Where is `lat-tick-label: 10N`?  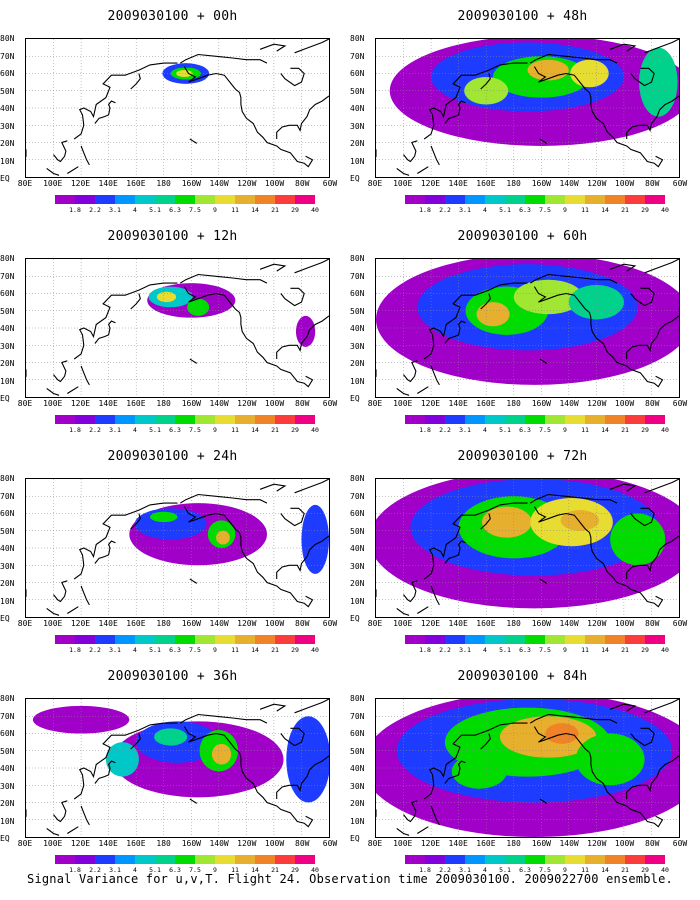
lat-tick-label: 10N is located at coordinates (7, 161).